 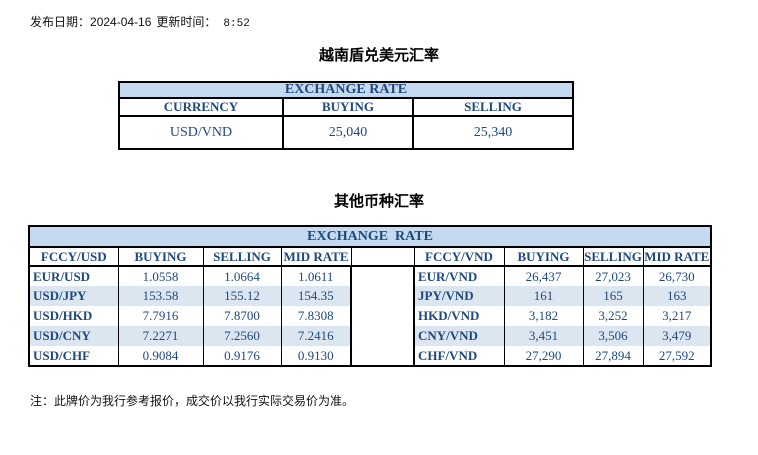 What do you see at coordinates (613, 356) in the screenshot?
I see `selling-rate: 27,894` at bounding box center [613, 356].